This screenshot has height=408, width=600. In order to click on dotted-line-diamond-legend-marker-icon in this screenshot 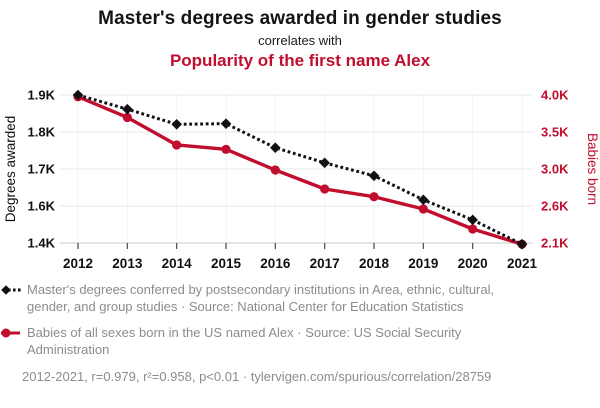, I will do `click(11, 290)`.